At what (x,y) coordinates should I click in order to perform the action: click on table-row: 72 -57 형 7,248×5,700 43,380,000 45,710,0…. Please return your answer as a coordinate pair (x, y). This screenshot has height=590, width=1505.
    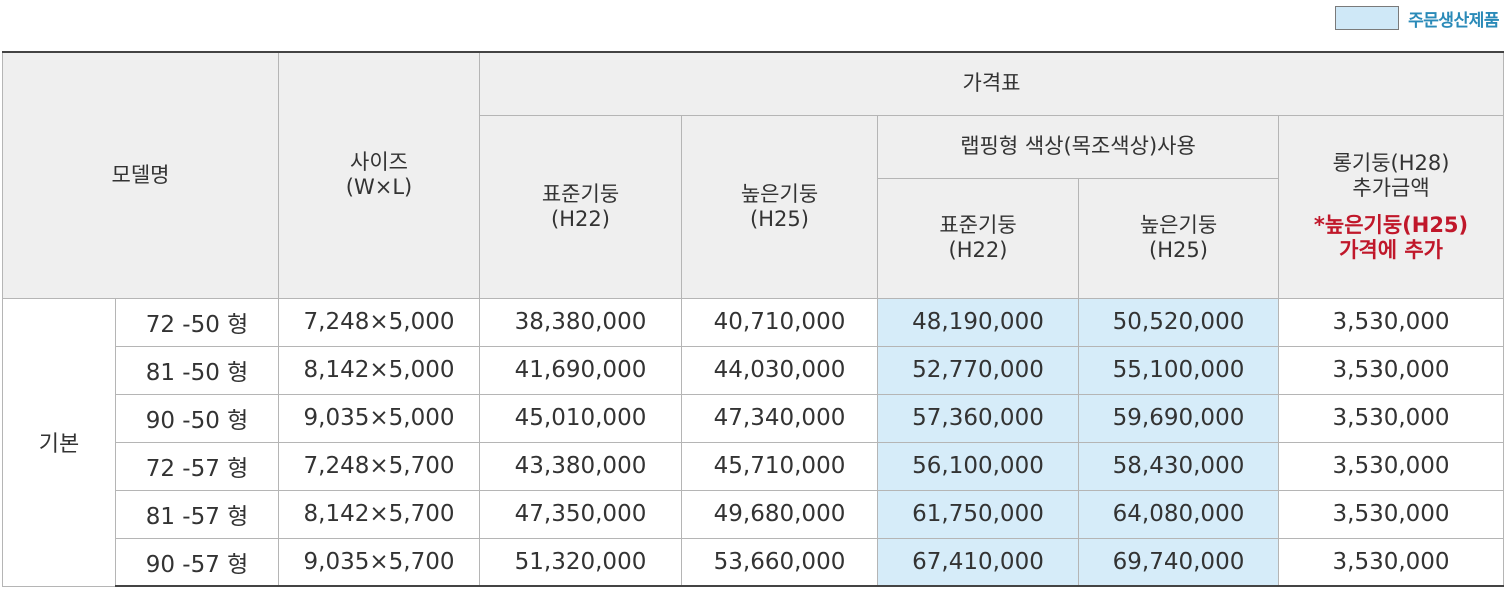
    Looking at the image, I should click on (754, 466).